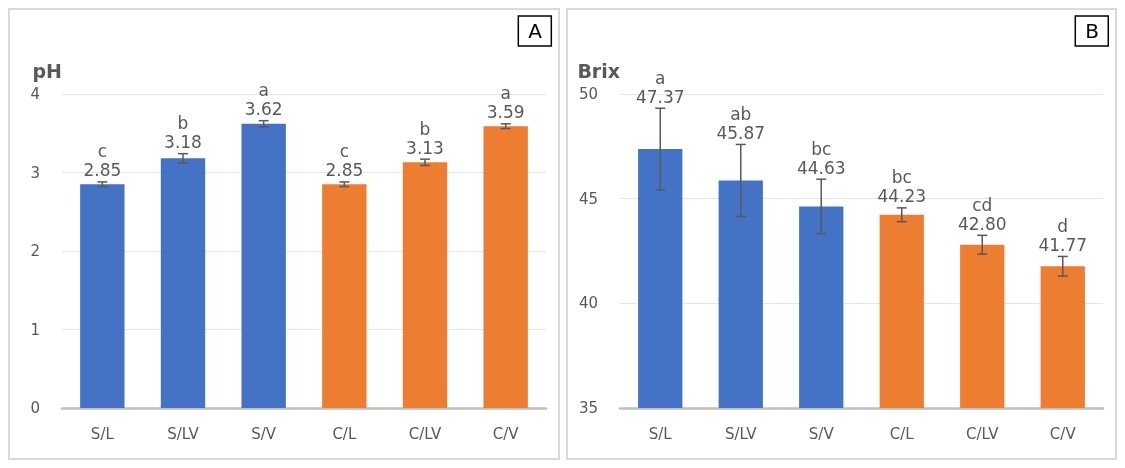 This screenshot has width=1125, height=468. Describe the element at coordinates (982, 223) in the screenshot. I see `data-label: 42.80` at that location.